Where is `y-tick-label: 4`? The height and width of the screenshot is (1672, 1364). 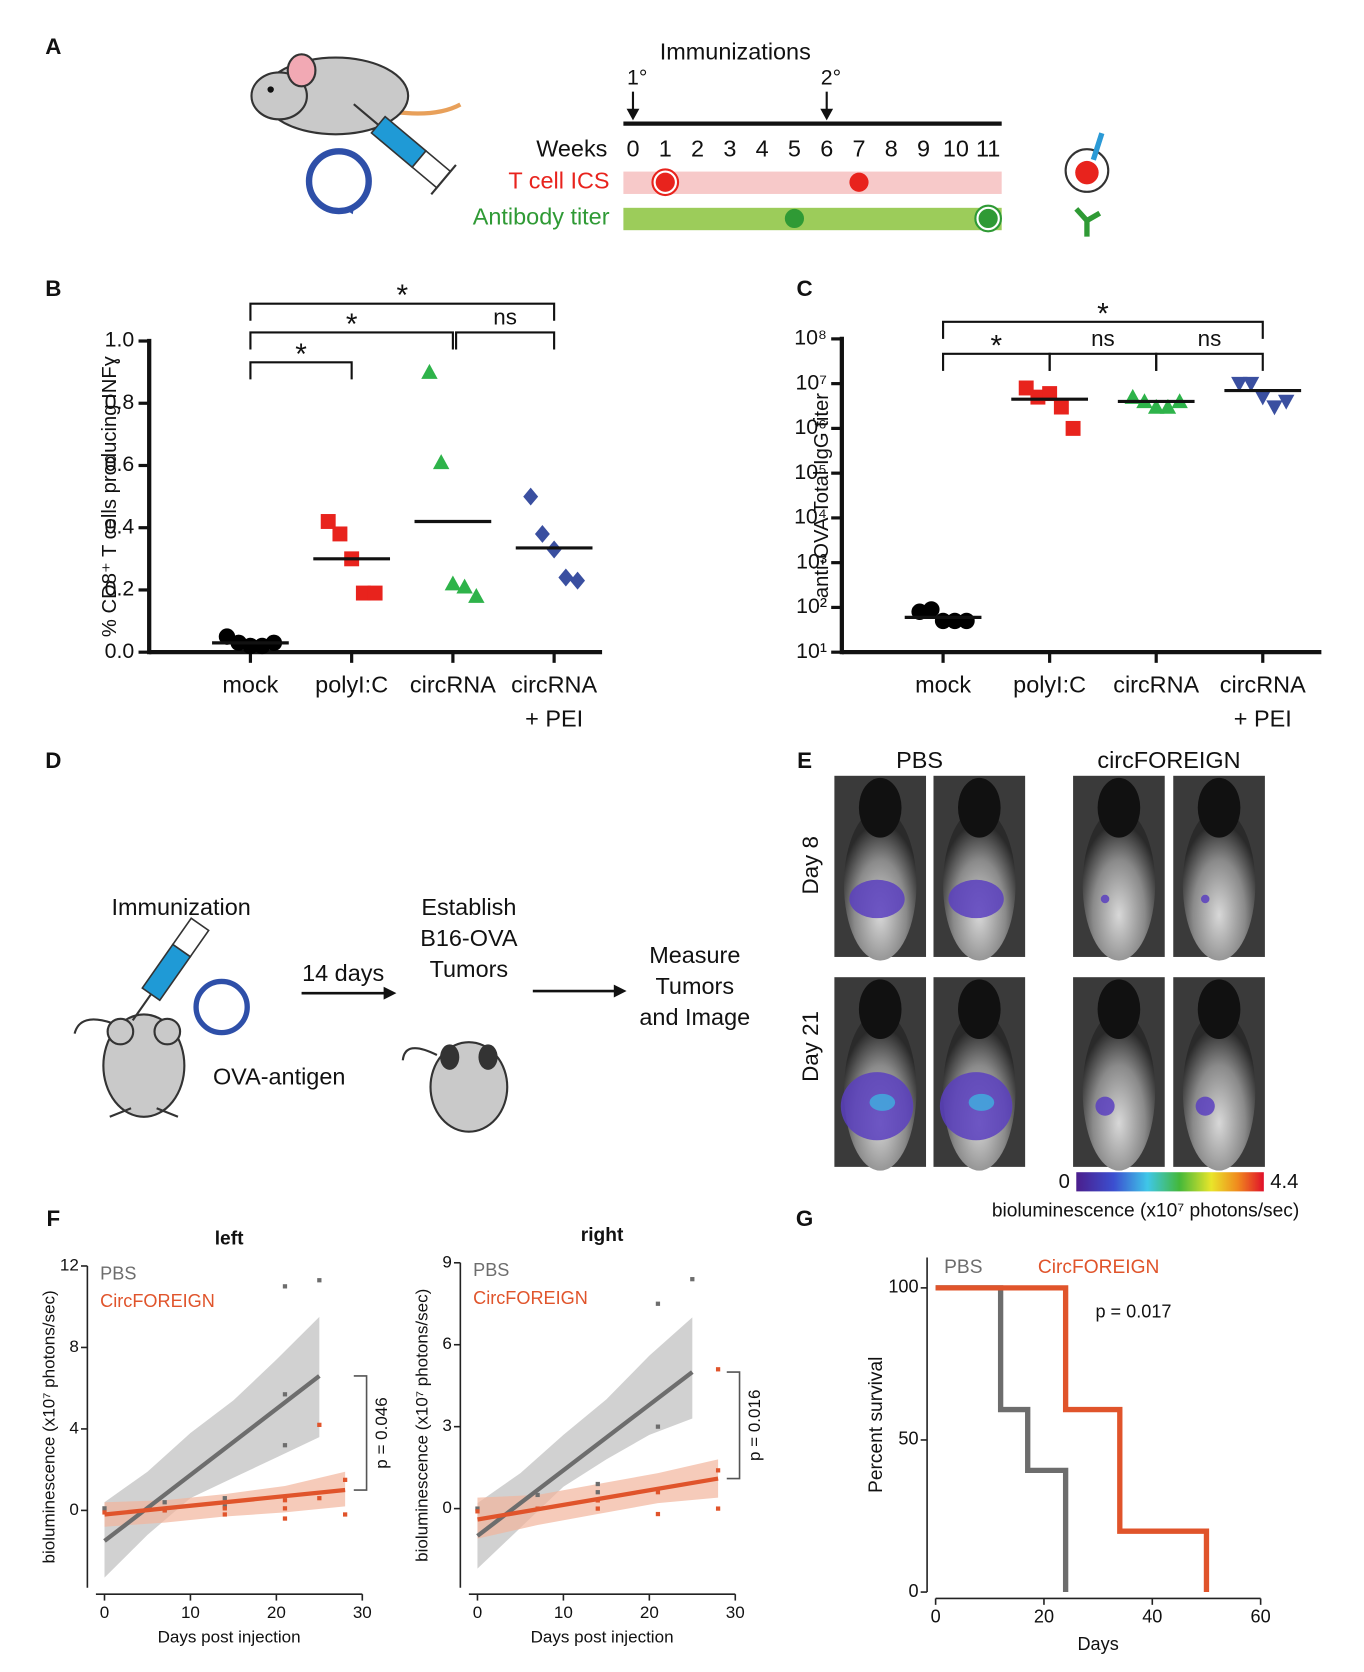
y-tick-label: 4 is located at coordinates (73, 1427).